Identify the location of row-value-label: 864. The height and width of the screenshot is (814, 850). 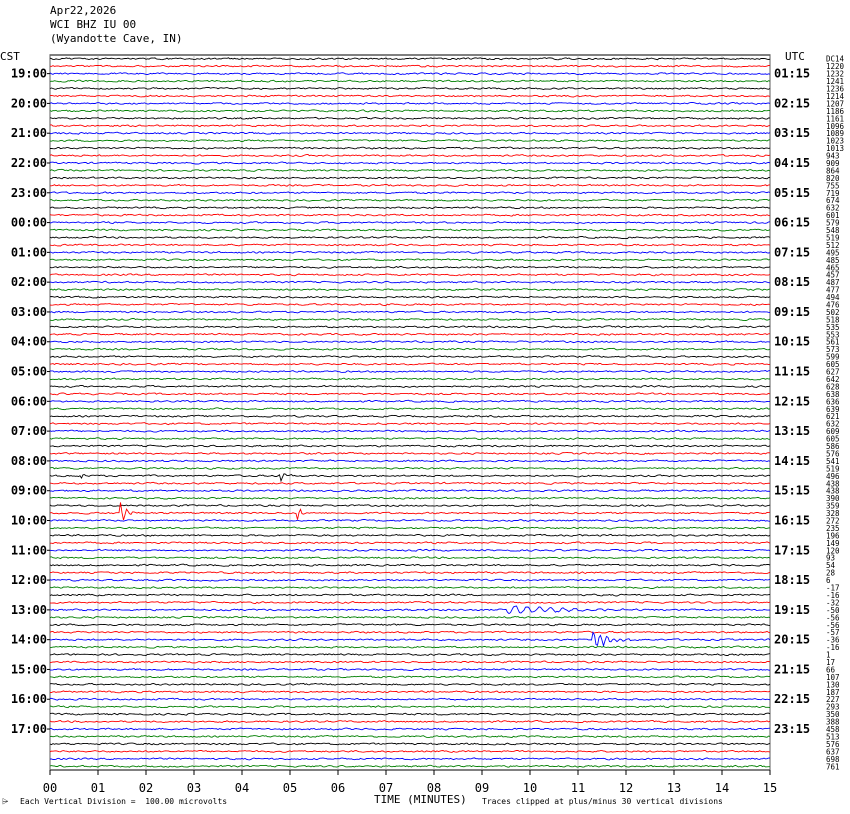
(833, 170).